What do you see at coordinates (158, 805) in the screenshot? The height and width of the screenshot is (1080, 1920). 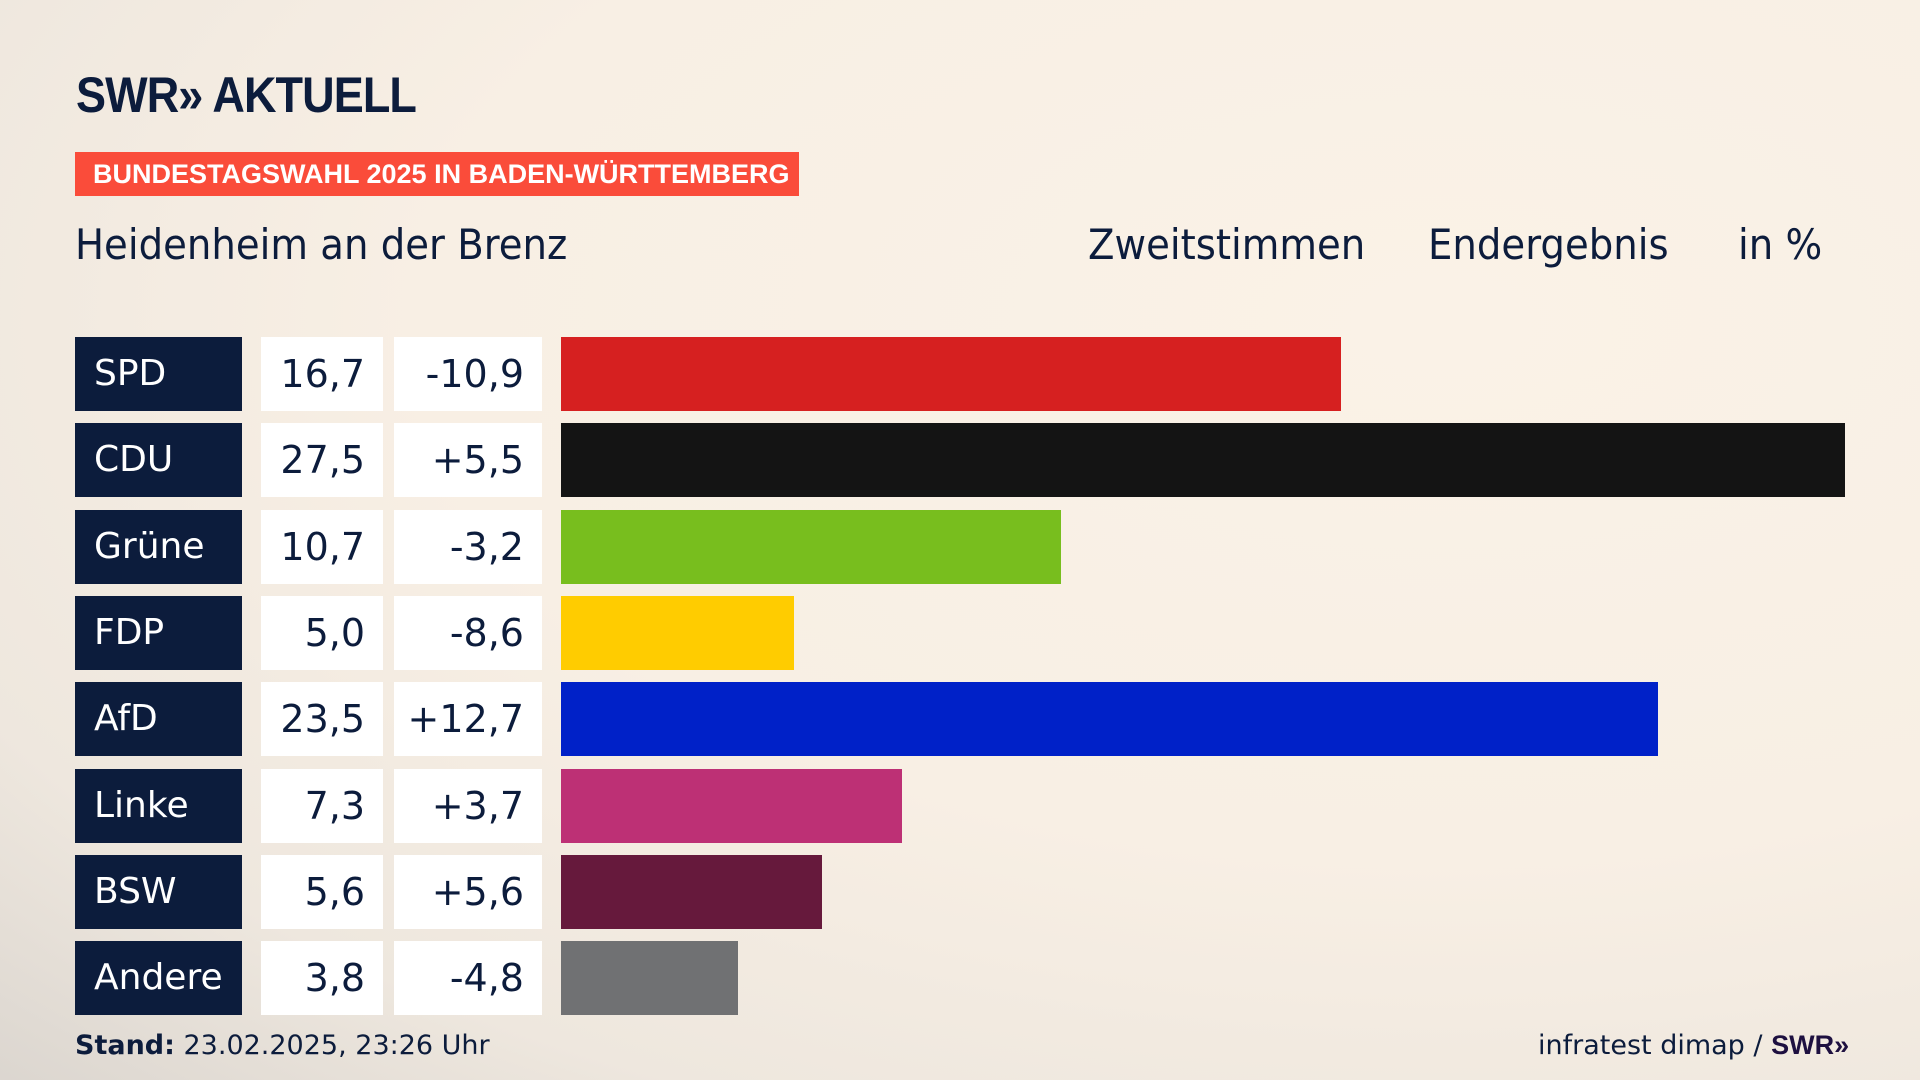 I see `party-label: Linke` at bounding box center [158, 805].